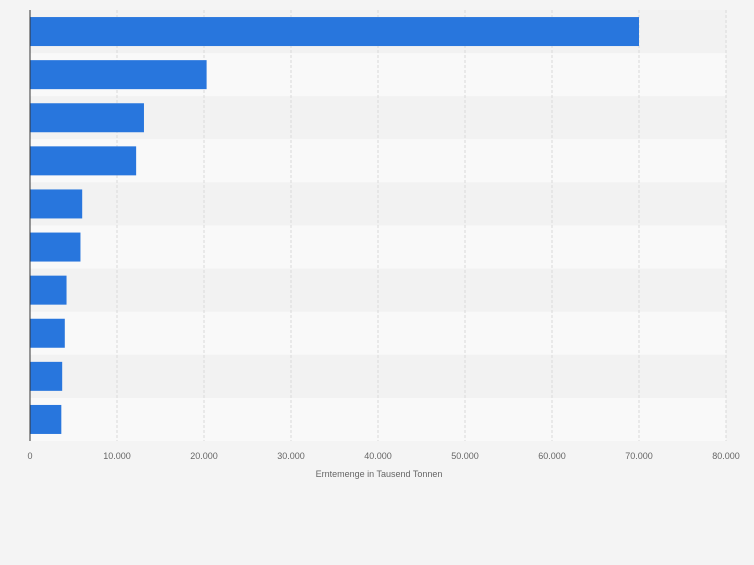  Describe the element at coordinates (291, 456) in the screenshot. I see `x-tick-label: 30.000` at that location.